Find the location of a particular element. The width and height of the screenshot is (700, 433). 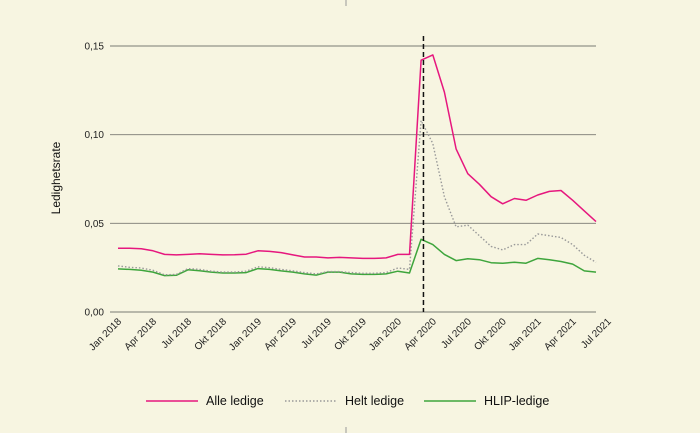

x-tick-label: Okt 2019 is located at coordinates (350, 334).